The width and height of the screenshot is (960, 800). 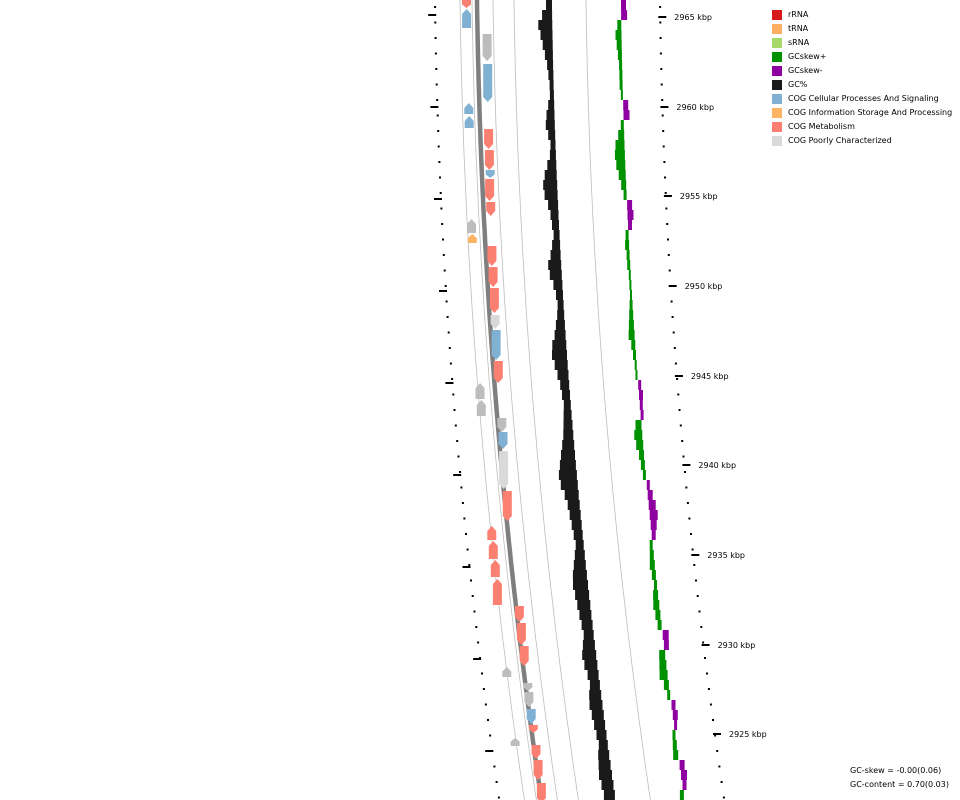 I want to click on tick-label: 2930 kbp, so click(x=737, y=645).